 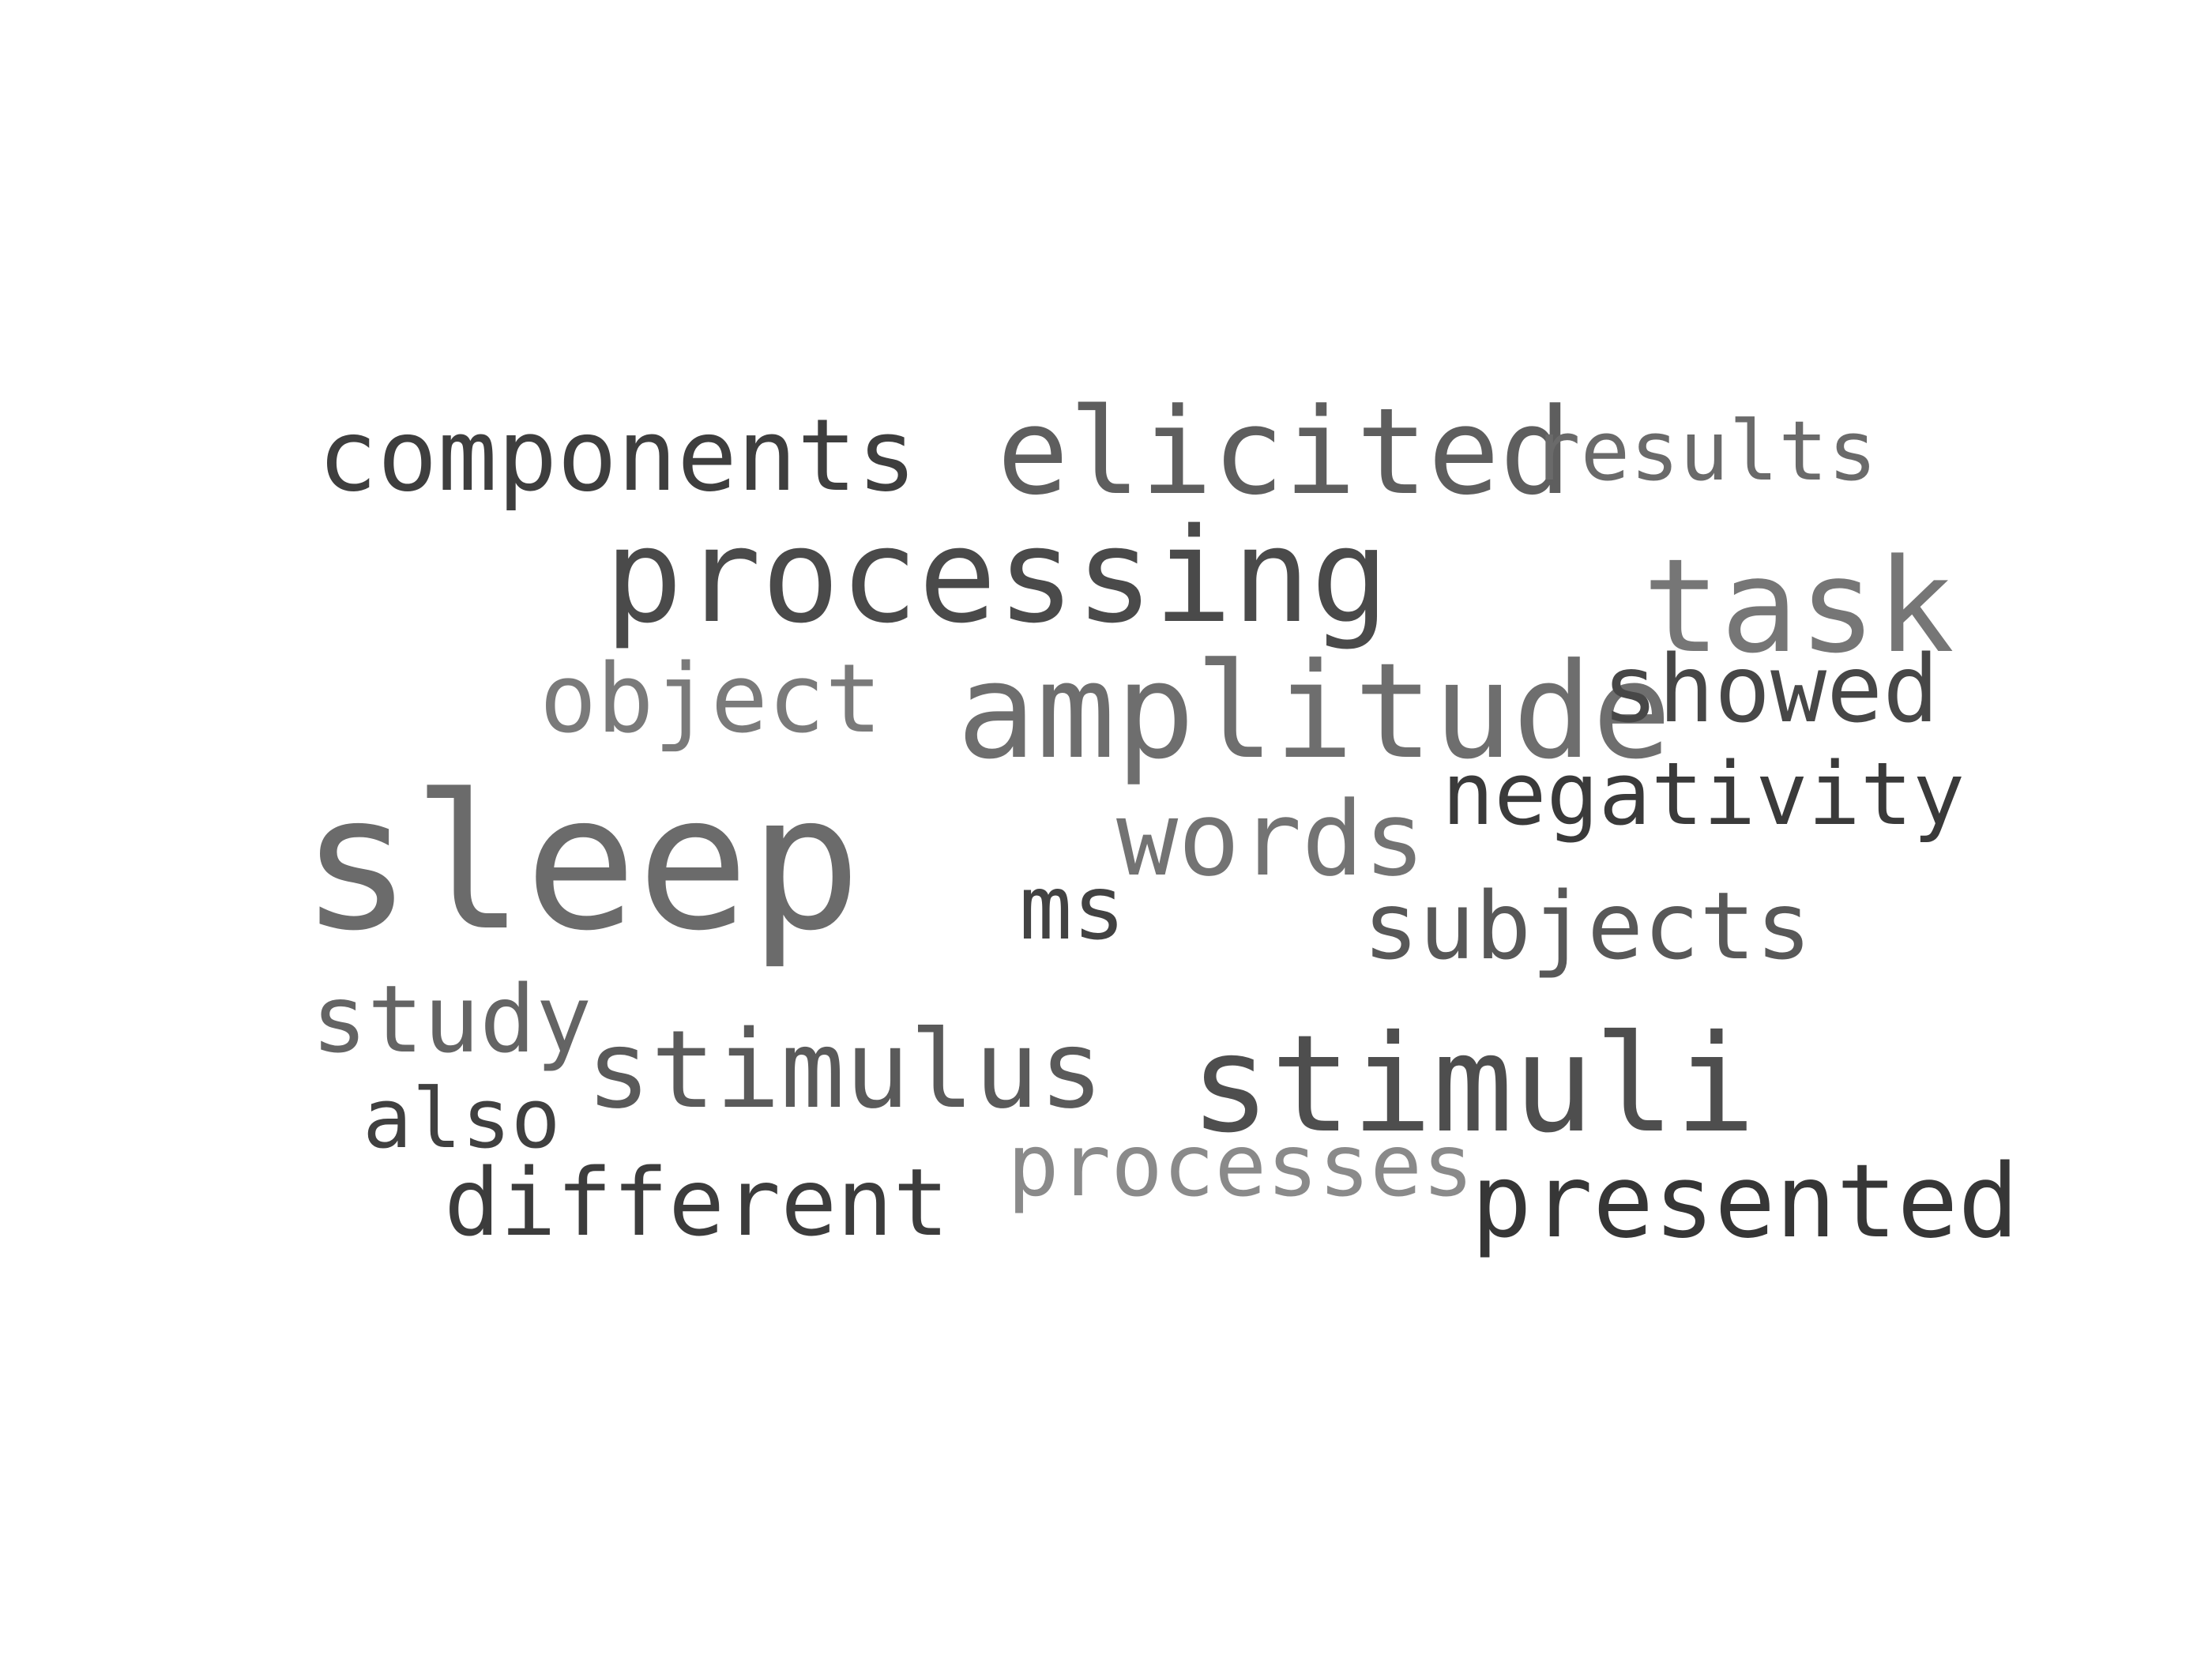 I want to click on word-elicited: elicited, so click(x=1285, y=452).